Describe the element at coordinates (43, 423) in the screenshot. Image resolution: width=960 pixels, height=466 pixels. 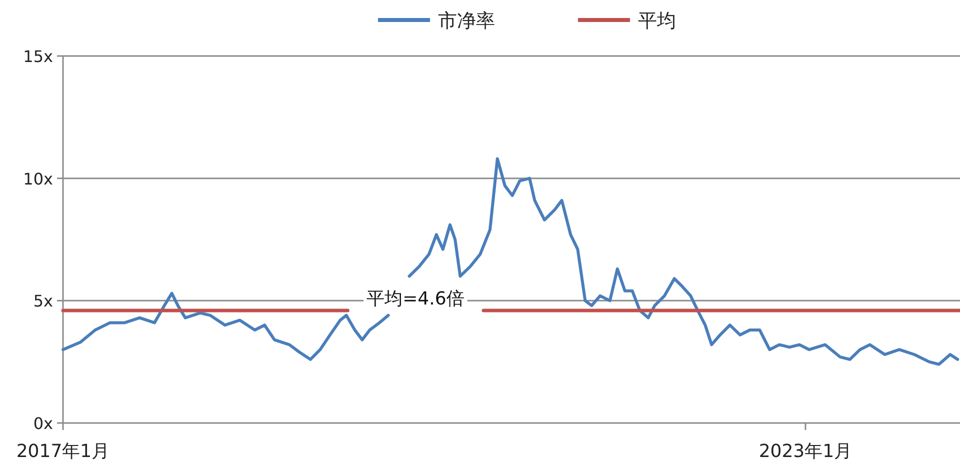
I see `y-tick-label: 0x` at that location.